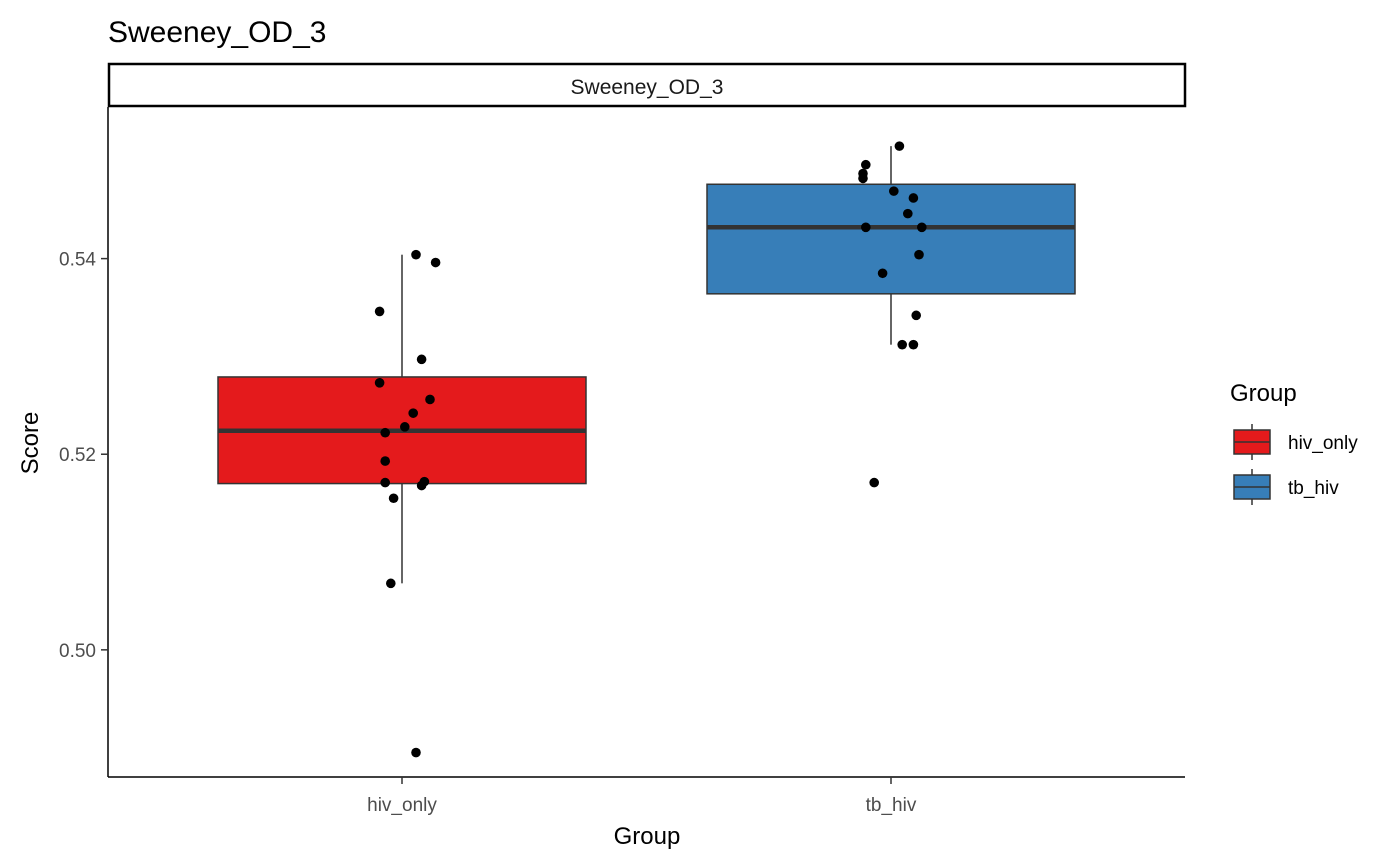 The width and height of the screenshot is (1400, 865). Describe the element at coordinates (1286, 487) in the screenshot. I see `legend-item-tb_hiv: tb_hiv` at that location.